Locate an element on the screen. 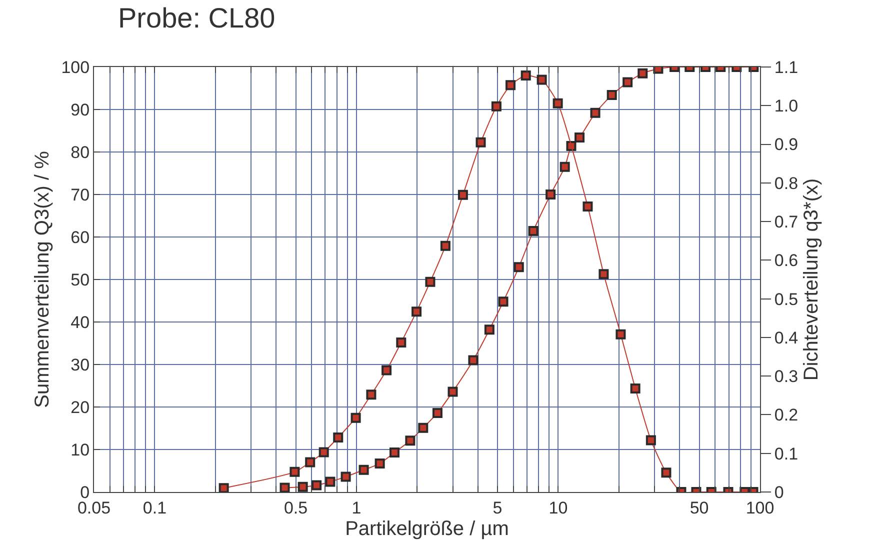 The height and width of the screenshot is (556, 895). y-axis-title: Summenverteilung Q3(x) / % is located at coordinates (43, 279).